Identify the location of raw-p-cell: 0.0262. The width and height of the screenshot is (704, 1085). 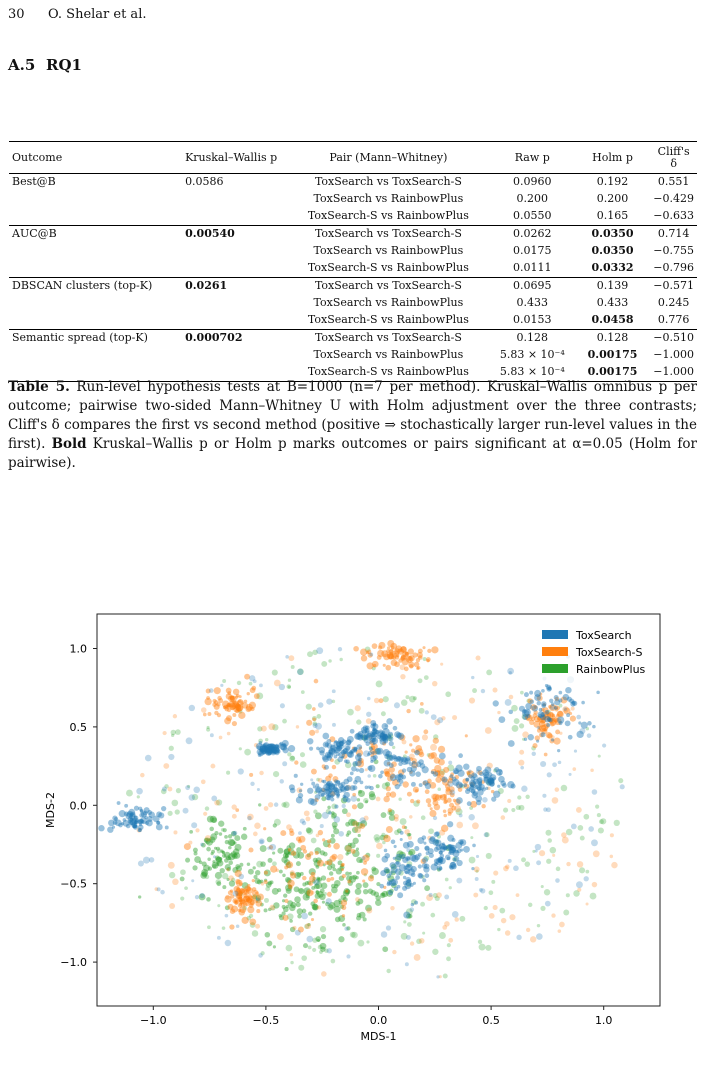
(532, 233).